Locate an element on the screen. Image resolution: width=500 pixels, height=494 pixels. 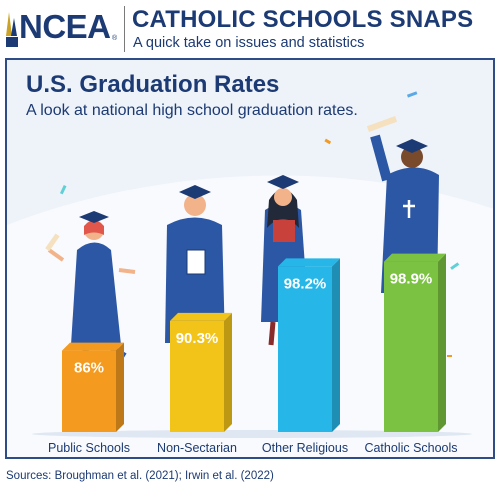
bar-1: 86% Public Schools is located at coordinates (89, 398).